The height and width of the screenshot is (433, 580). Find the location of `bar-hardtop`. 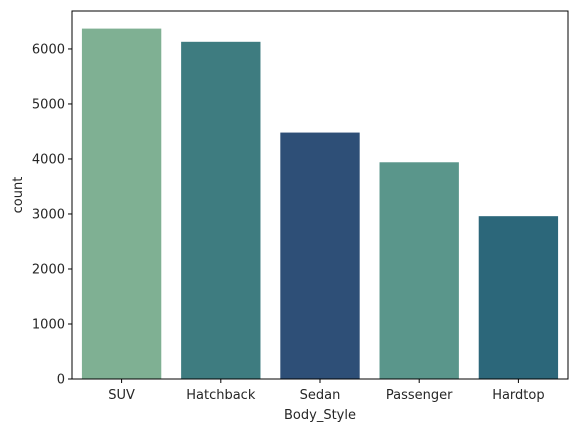

bar-hardtop is located at coordinates (518, 297).